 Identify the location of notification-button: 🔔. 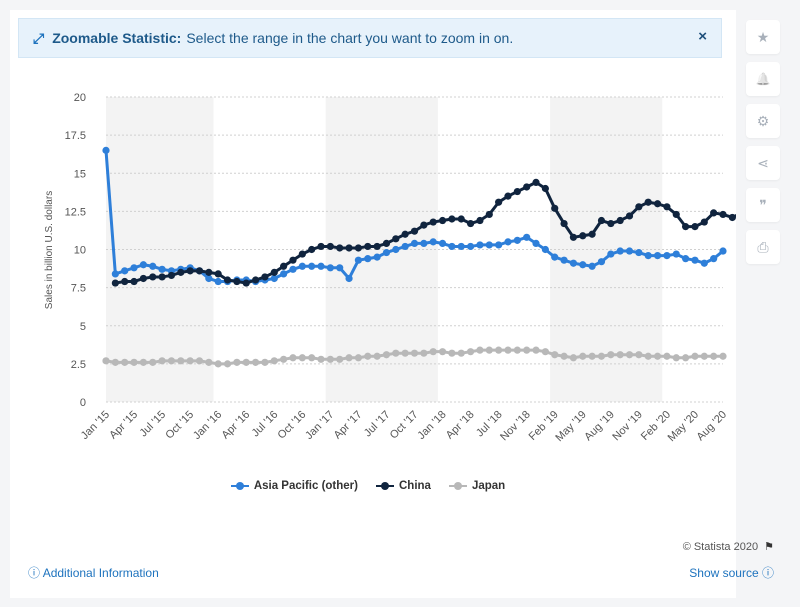
(763, 79).